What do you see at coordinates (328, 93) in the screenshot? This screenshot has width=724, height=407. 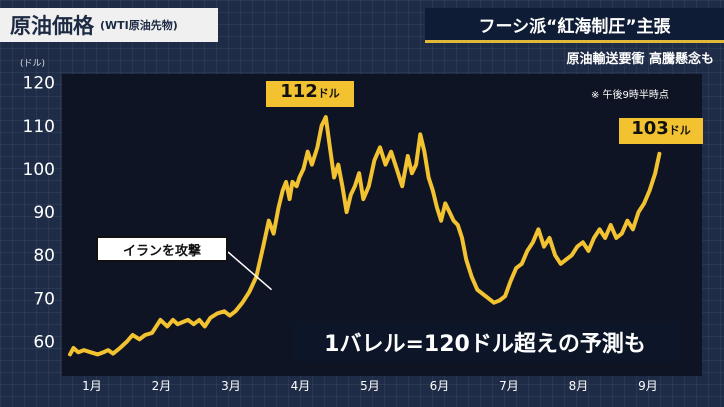 I see `peak-price-unit: ドル` at bounding box center [328, 93].